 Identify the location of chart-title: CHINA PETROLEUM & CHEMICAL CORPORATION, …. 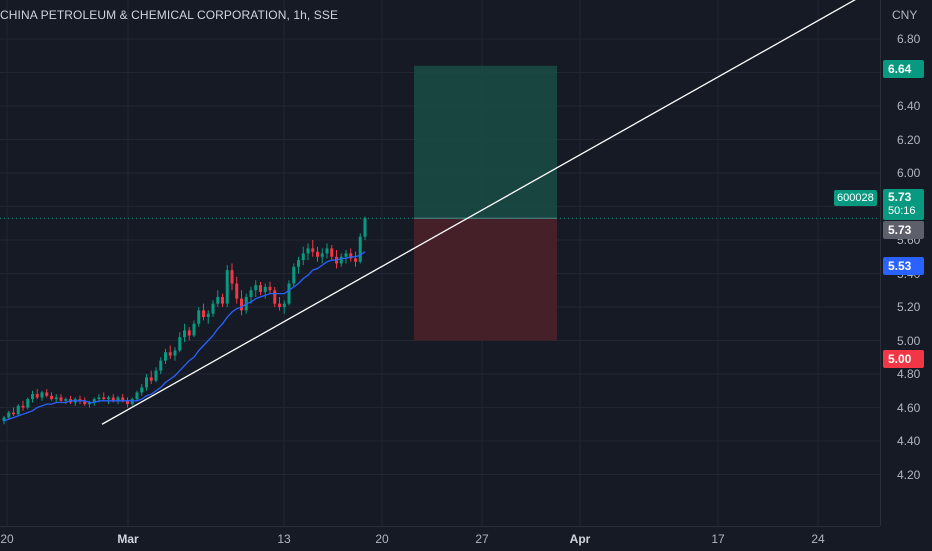
(169, 15).